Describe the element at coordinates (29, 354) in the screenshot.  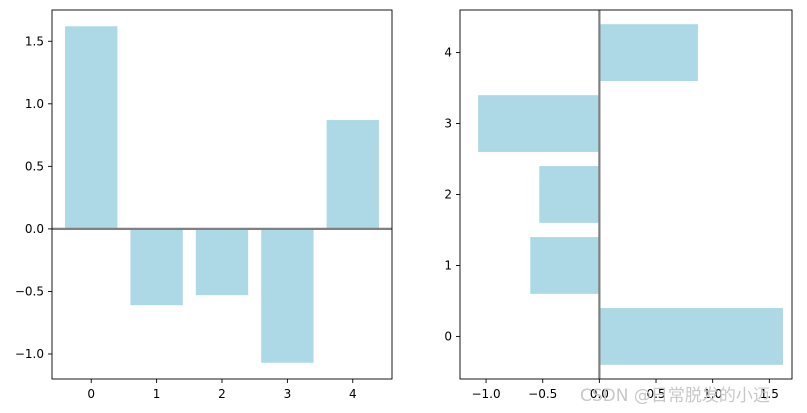
I see `y-tick-label: −1.0` at that location.